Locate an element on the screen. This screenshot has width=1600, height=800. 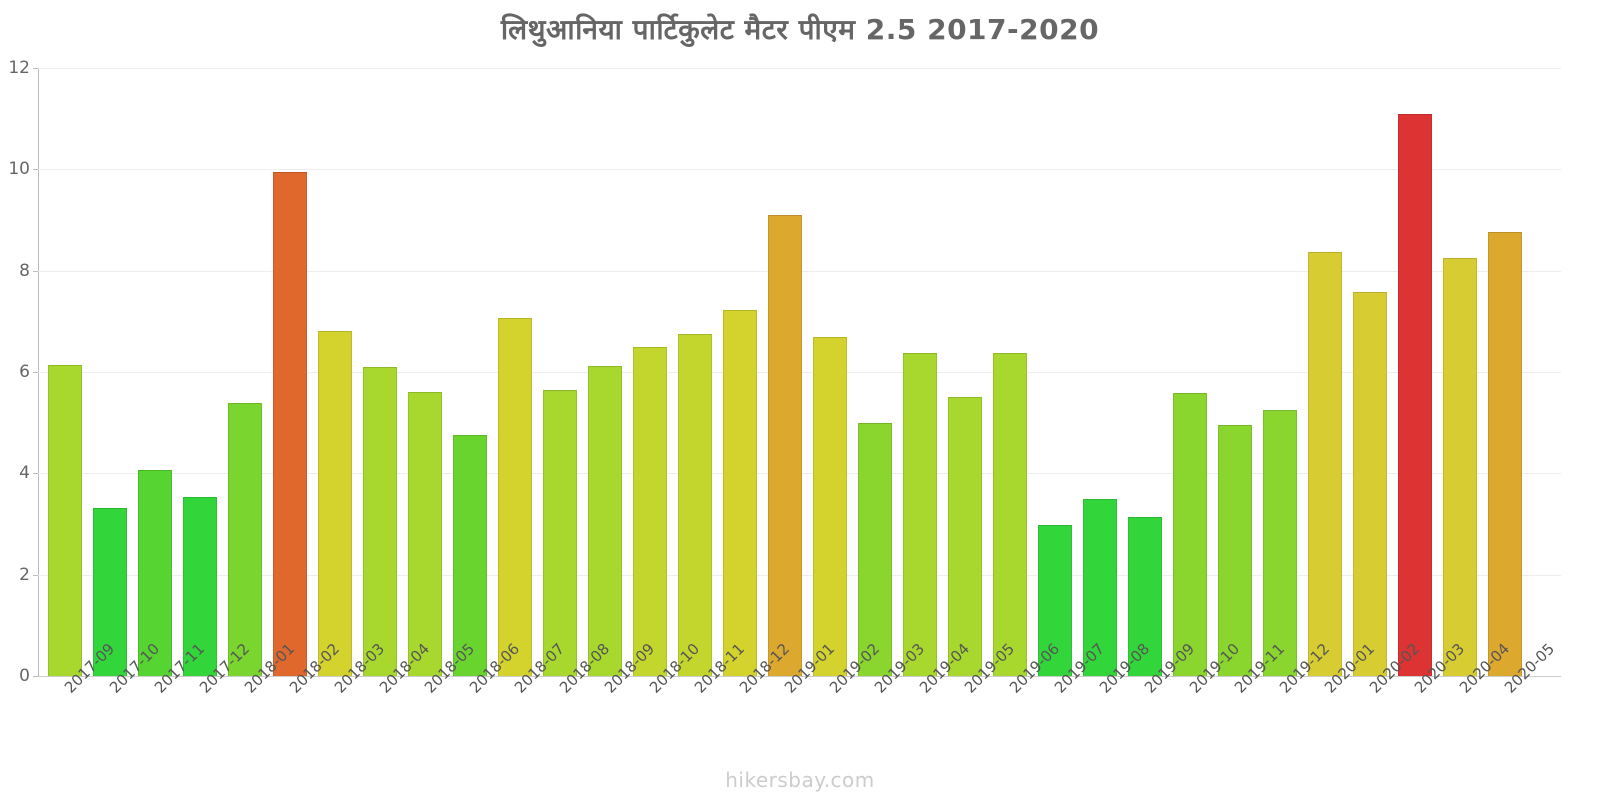
y-tick-label: 10 is located at coordinates (19, 169).